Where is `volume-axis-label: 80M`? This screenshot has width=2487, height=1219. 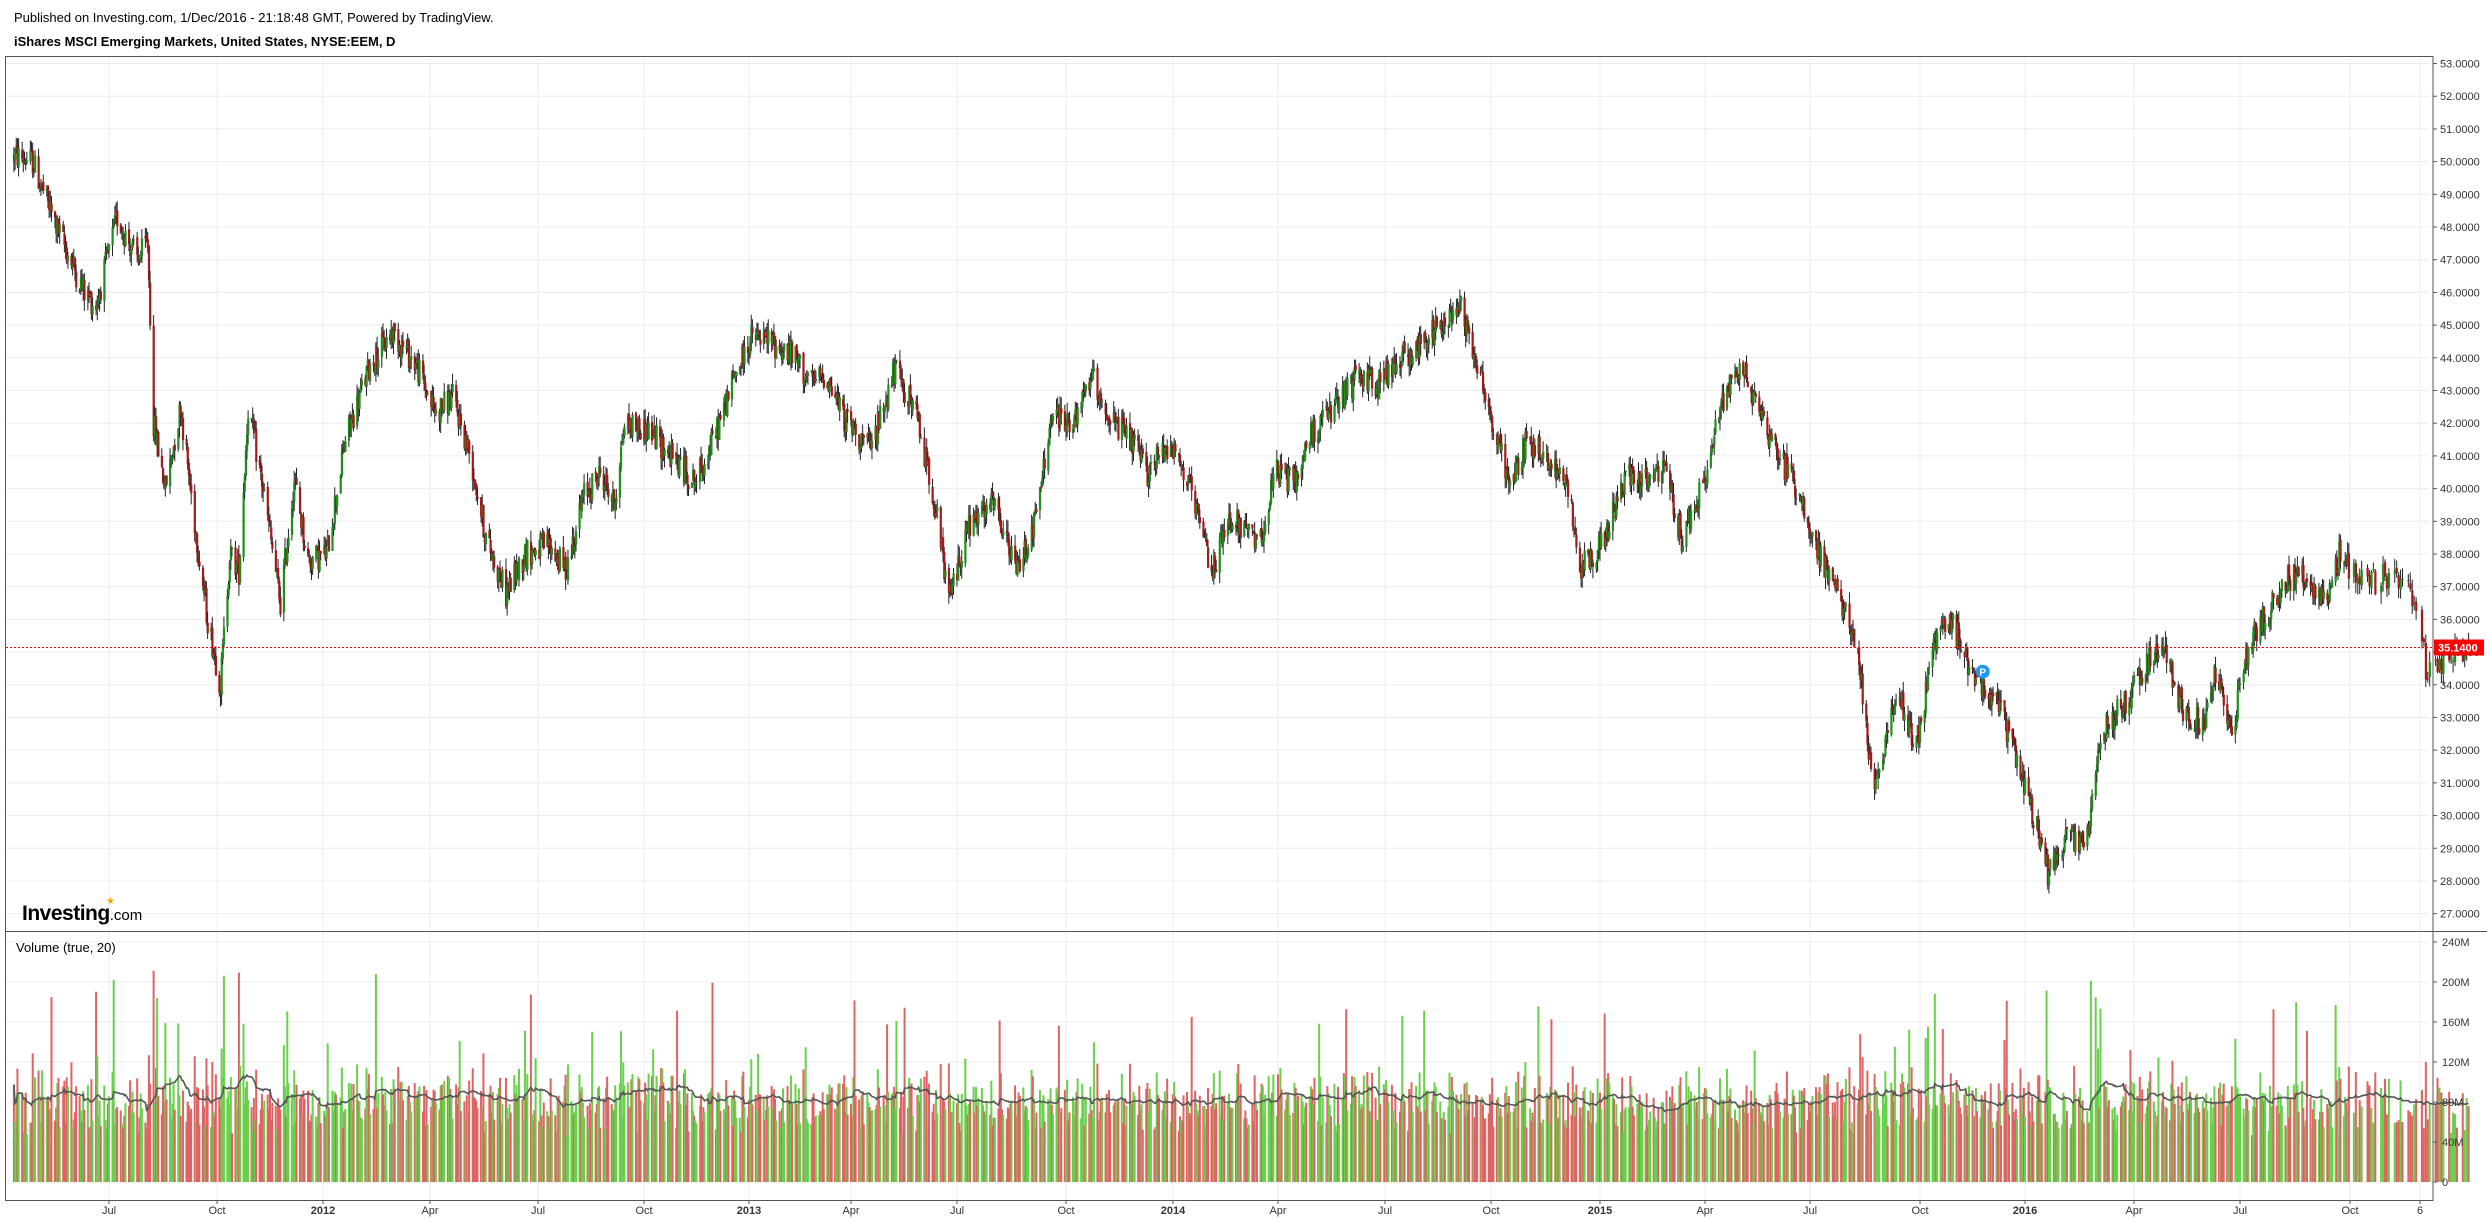 volume-axis-label: 80M is located at coordinates (2452, 1103).